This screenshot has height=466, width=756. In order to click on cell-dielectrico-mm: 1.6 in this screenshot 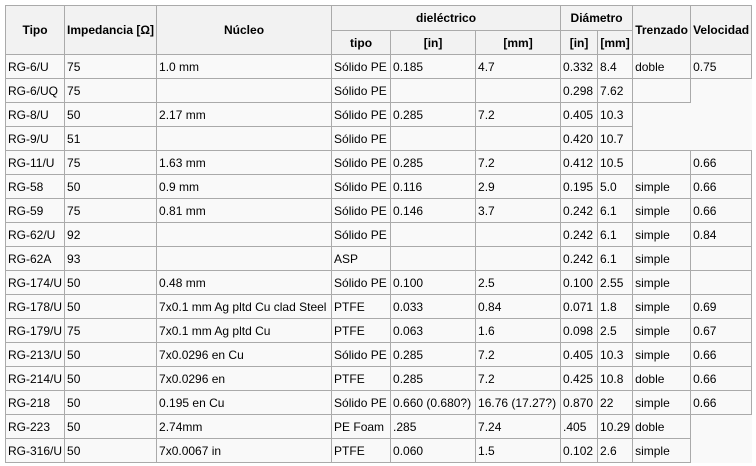, I will do `click(518, 330)`.